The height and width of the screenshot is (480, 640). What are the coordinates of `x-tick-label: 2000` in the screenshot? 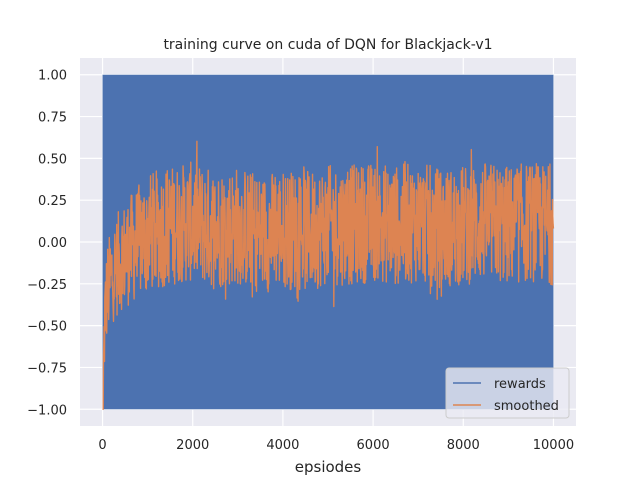 It's located at (192, 445).